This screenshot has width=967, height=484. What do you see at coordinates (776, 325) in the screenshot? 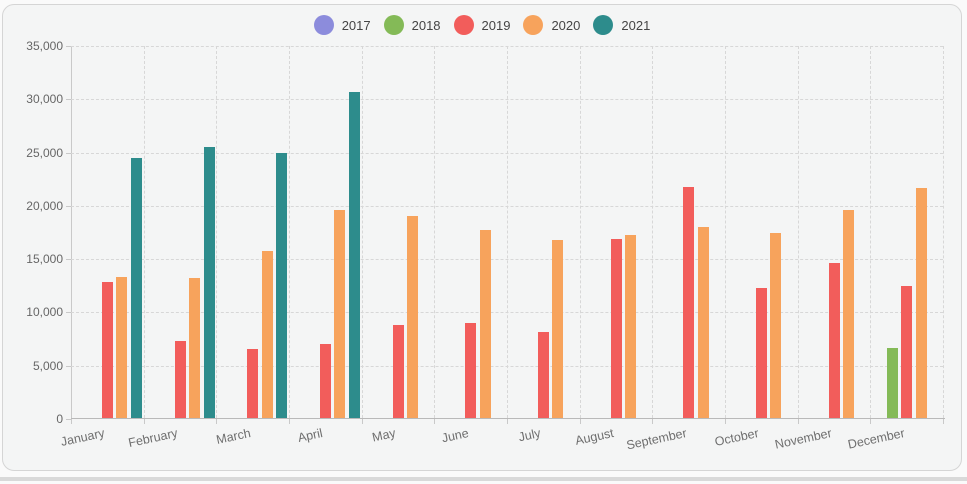
I see `bar-2020-October` at bounding box center [776, 325].